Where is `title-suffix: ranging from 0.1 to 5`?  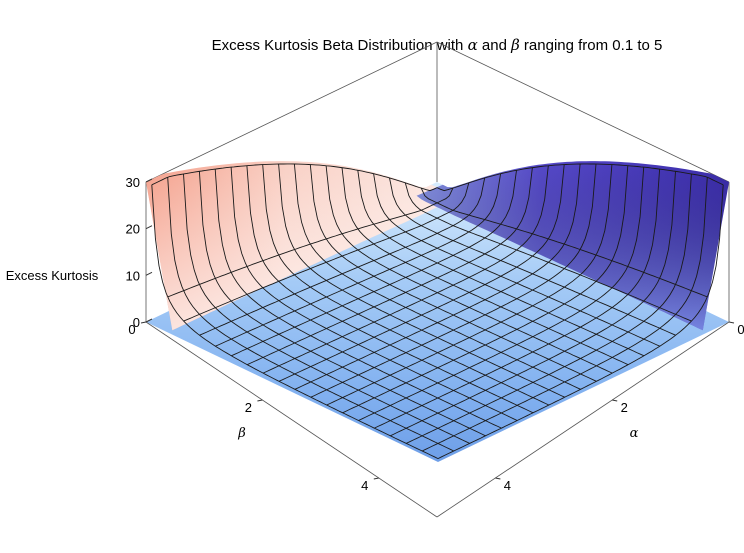 title-suffix: ranging from 0.1 to 5 is located at coordinates (591, 45).